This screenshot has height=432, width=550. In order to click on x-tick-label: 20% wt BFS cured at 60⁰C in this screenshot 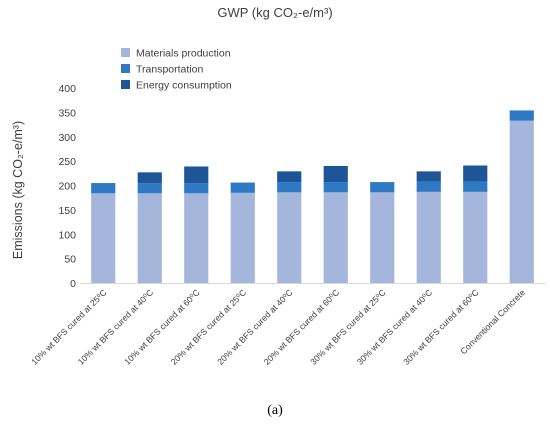, I will do `click(301, 326)`.